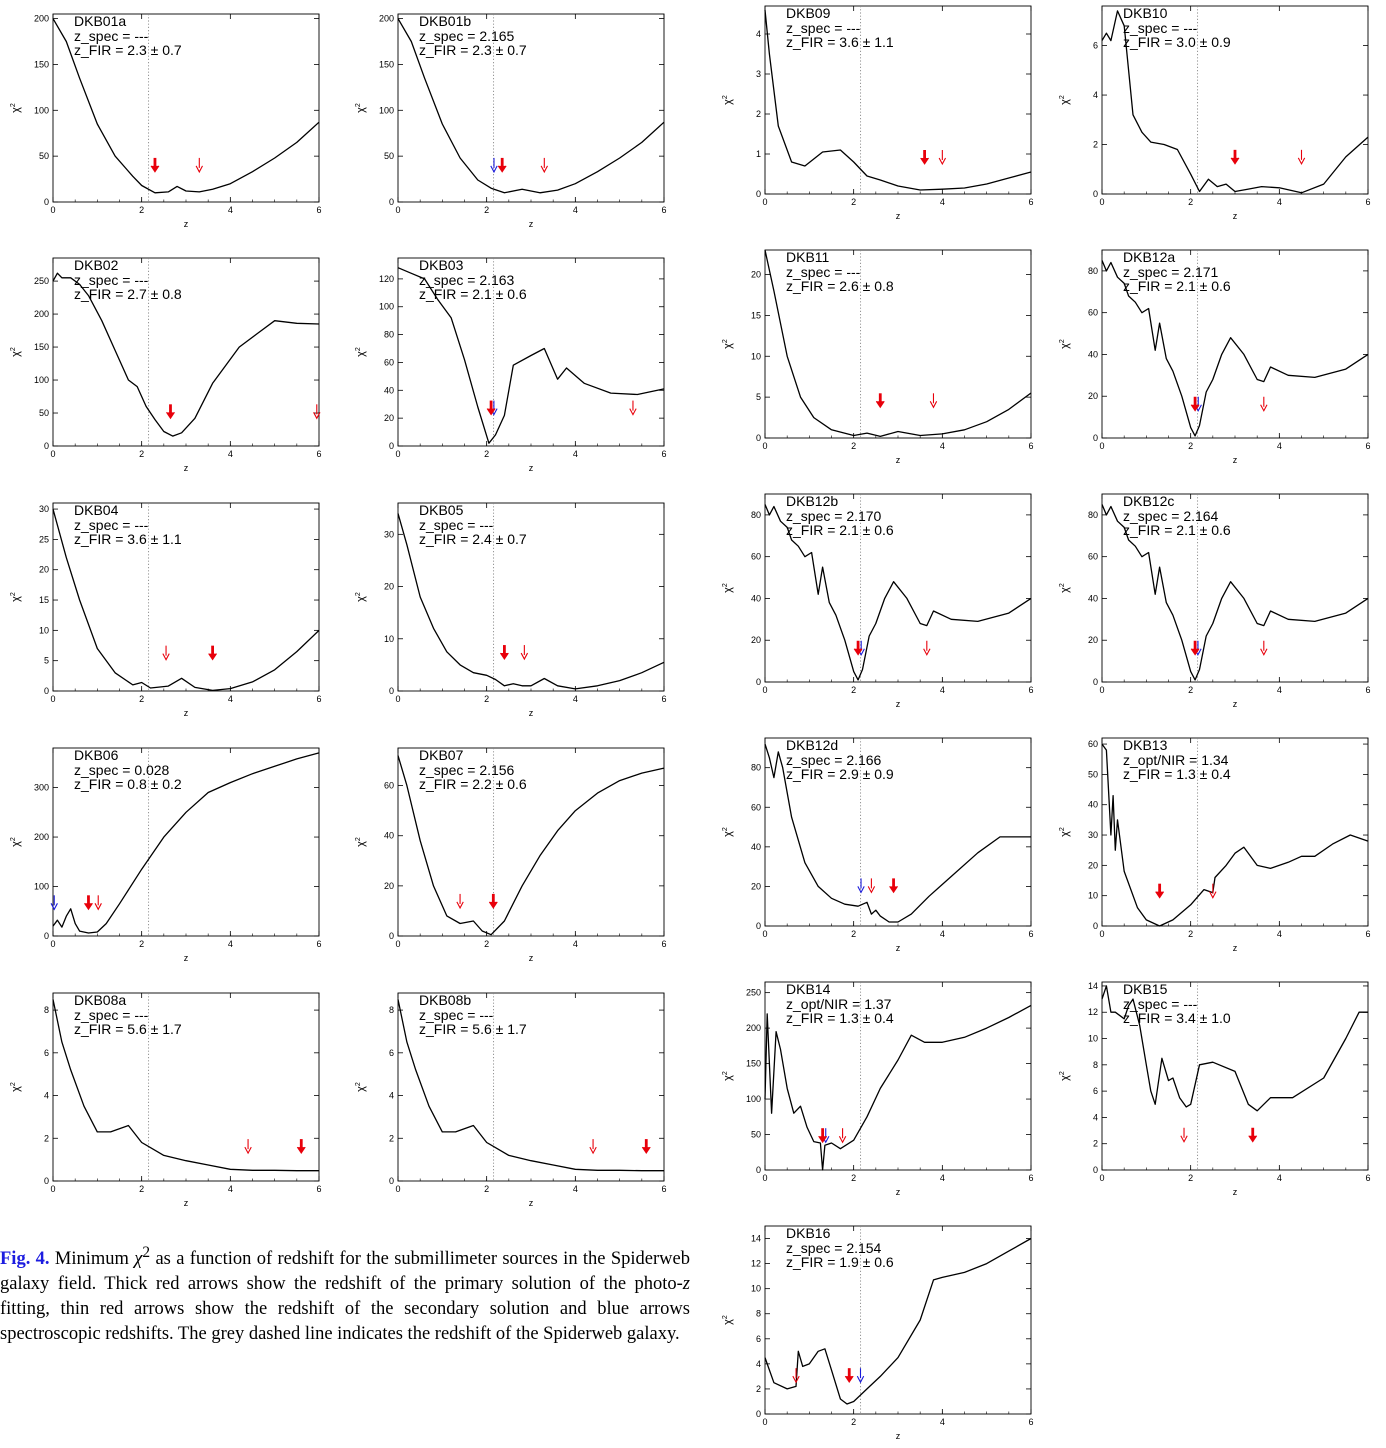  What do you see at coordinates (808, 1233) in the screenshot?
I see `panel-title: DKB16` at bounding box center [808, 1233].